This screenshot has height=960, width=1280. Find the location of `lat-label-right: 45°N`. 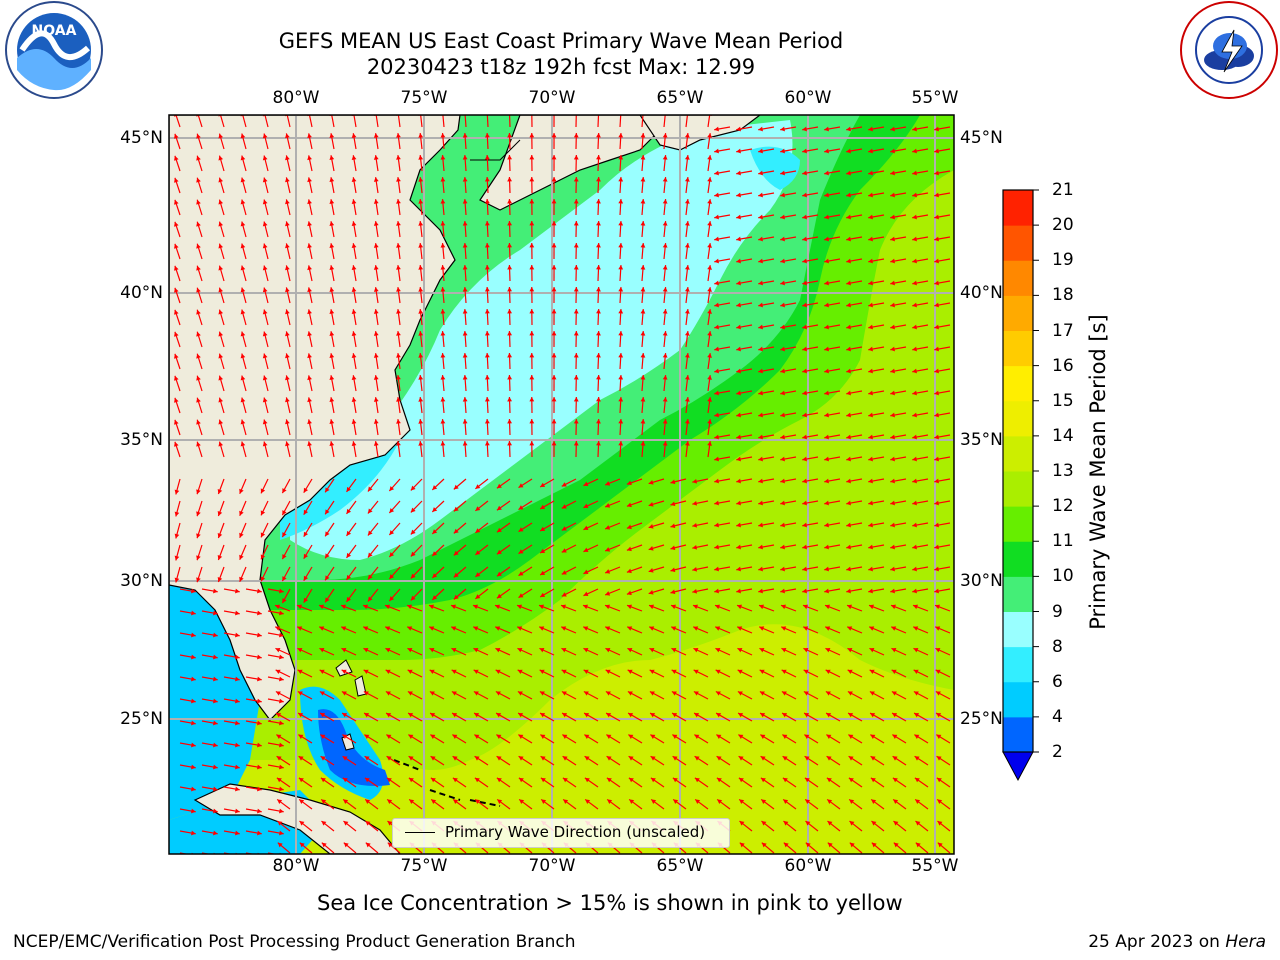

lat-label-right: 45°N is located at coordinates (981, 138).